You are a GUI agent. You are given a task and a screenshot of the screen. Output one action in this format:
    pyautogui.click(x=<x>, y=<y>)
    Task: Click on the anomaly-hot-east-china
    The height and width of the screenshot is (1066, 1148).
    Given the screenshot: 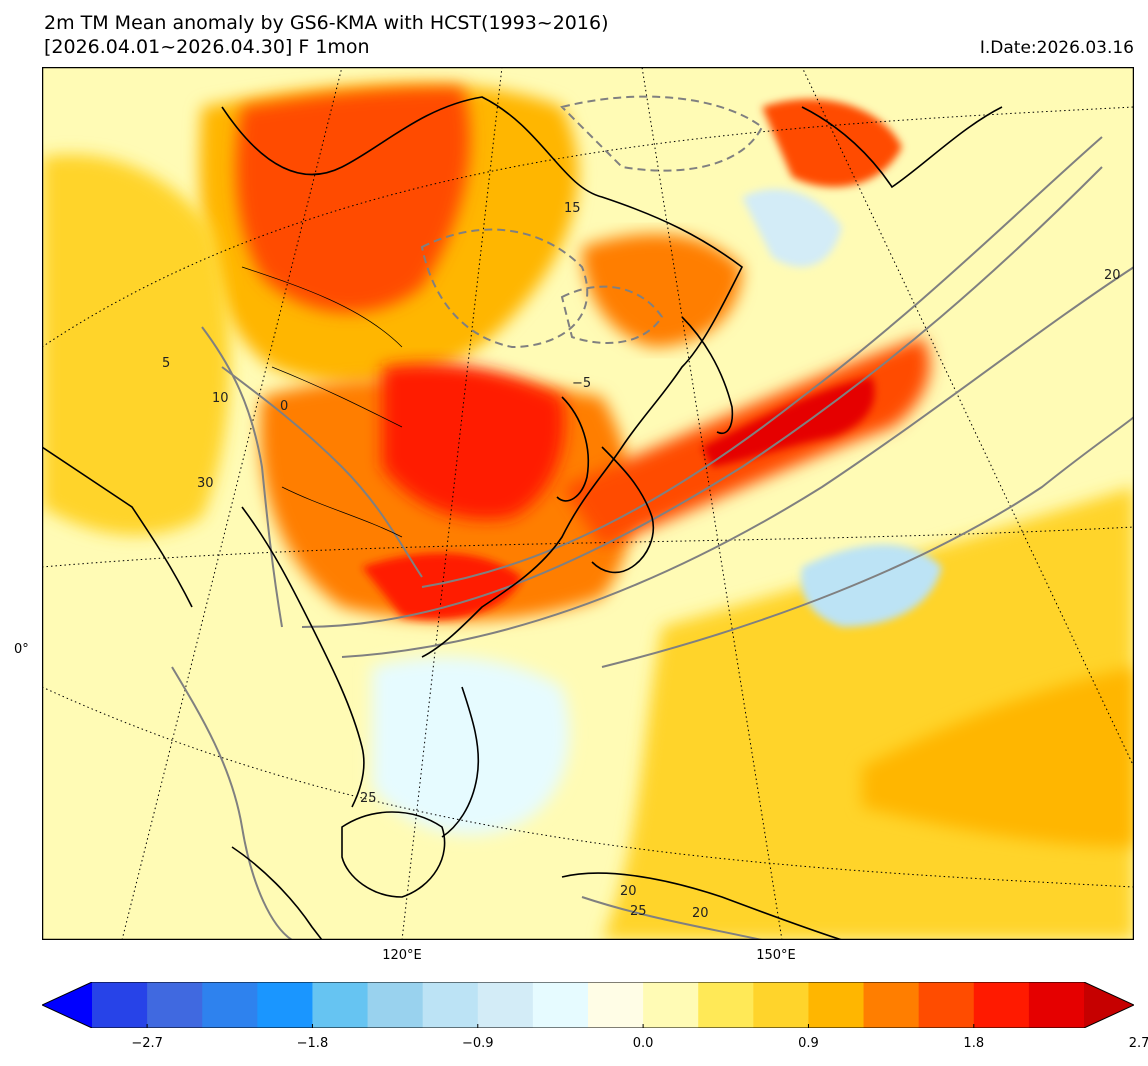 What is the action you would take?
    pyautogui.click(x=442, y=586)
    